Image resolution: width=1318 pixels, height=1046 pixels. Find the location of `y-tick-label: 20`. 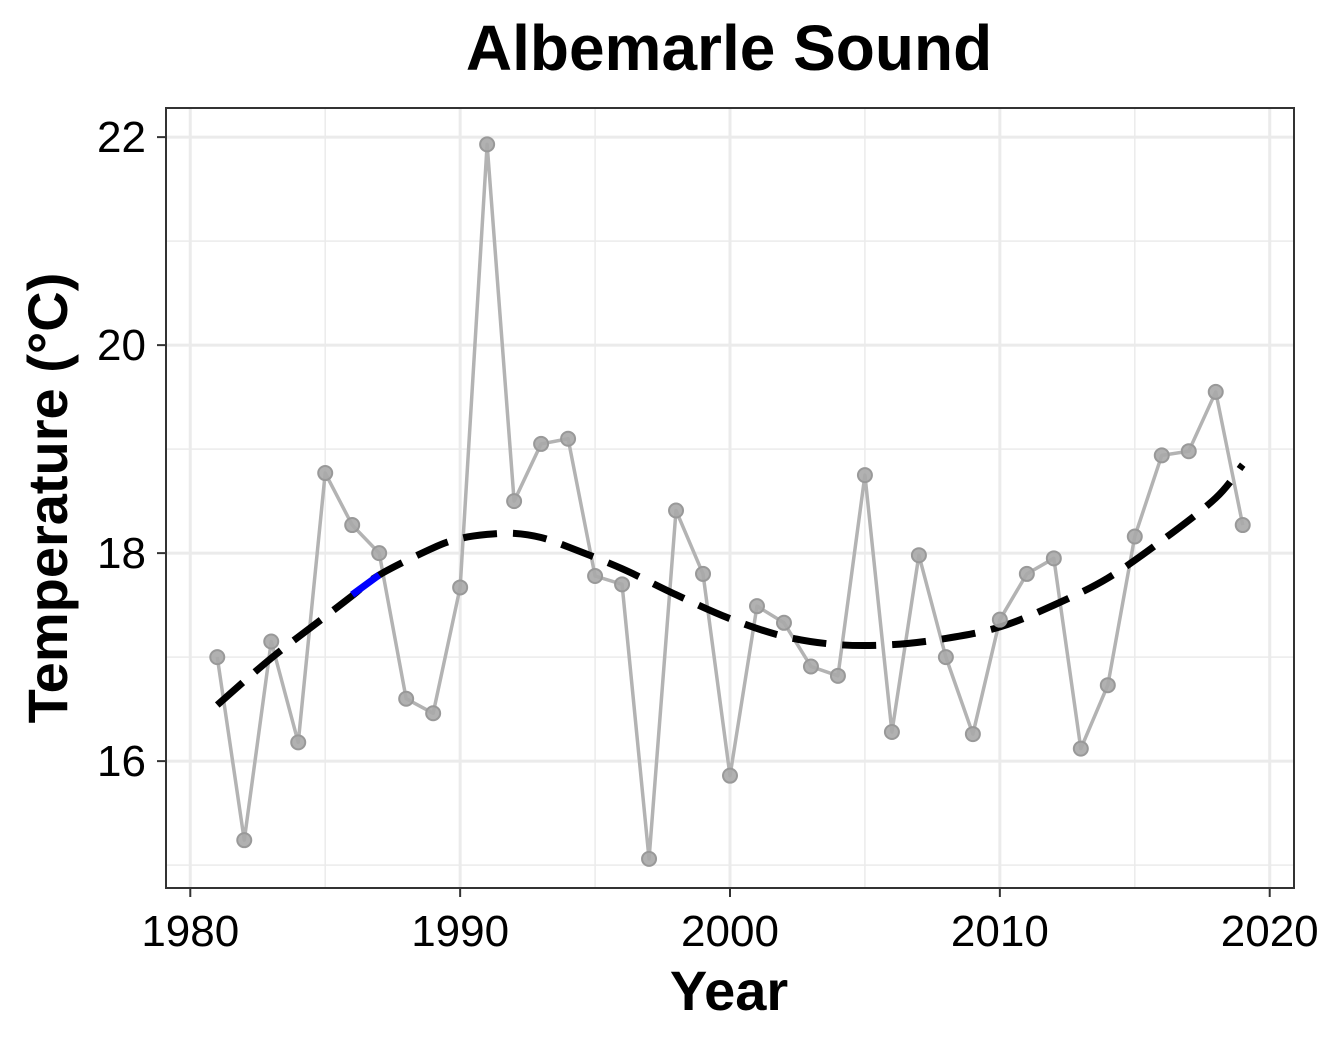

y-tick-label: 20 is located at coordinates (121, 345).